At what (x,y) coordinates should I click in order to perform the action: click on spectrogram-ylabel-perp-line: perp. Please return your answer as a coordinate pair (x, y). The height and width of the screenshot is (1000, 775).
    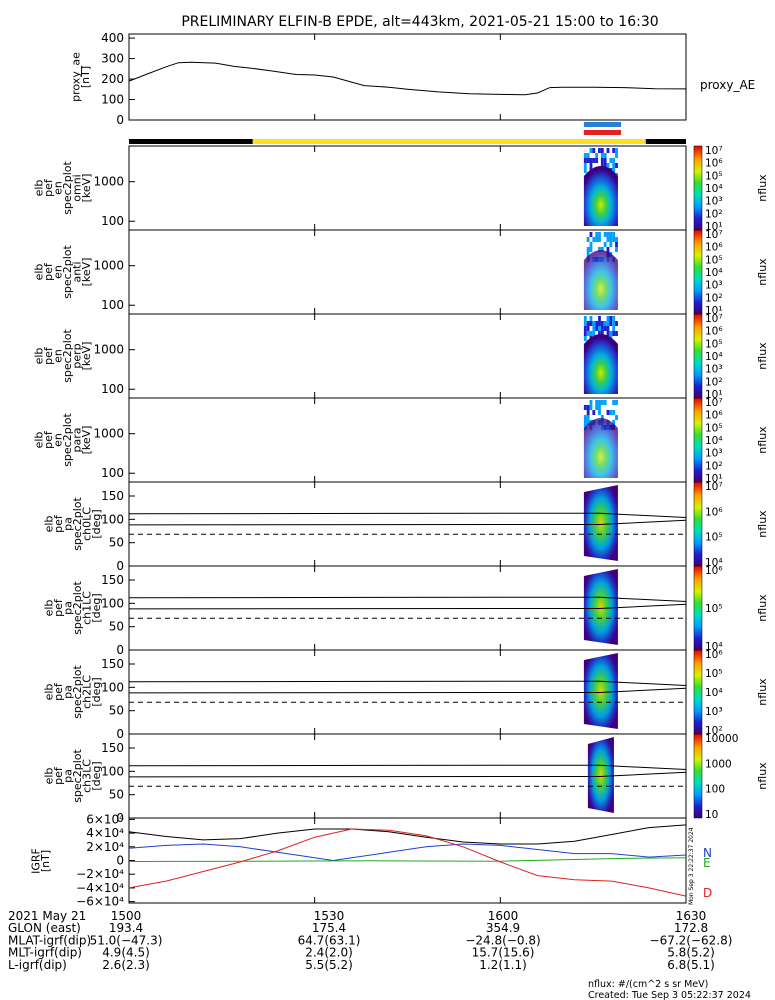
    Looking at the image, I should click on (76, 355).